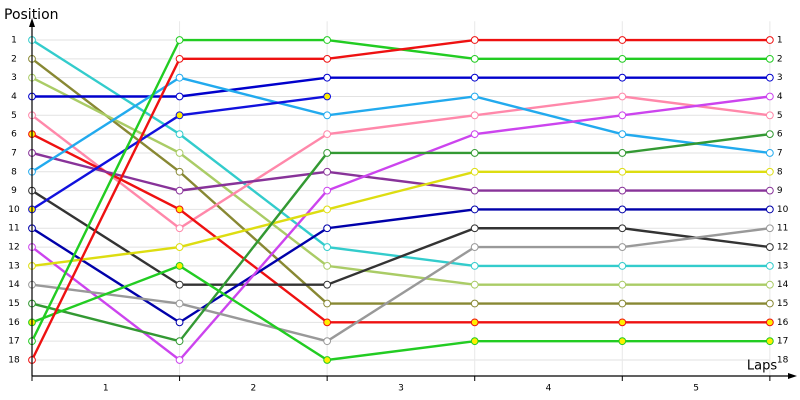  Describe the element at coordinates (31, 15) in the screenshot. I see `y-axis-label: Position` at that location.